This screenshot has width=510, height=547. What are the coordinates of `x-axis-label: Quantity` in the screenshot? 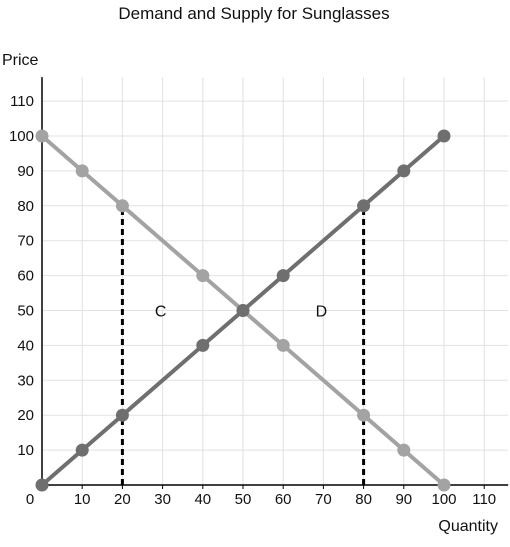 It's located at (468, 526).